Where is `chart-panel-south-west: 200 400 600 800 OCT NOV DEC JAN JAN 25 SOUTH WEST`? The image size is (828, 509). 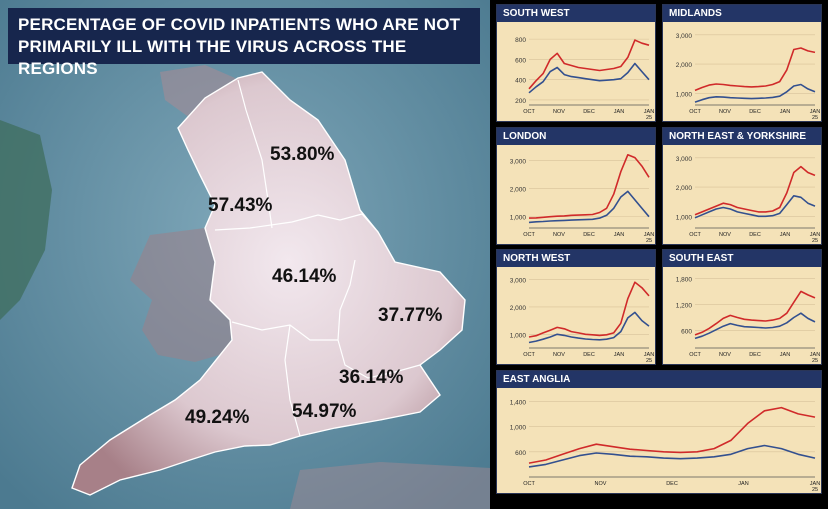
chart-panel-south-west: 200 400 600 800 OCT NOV DEC JAN JAN 25 SOUTH WEST is located at coordinates (576, 63).